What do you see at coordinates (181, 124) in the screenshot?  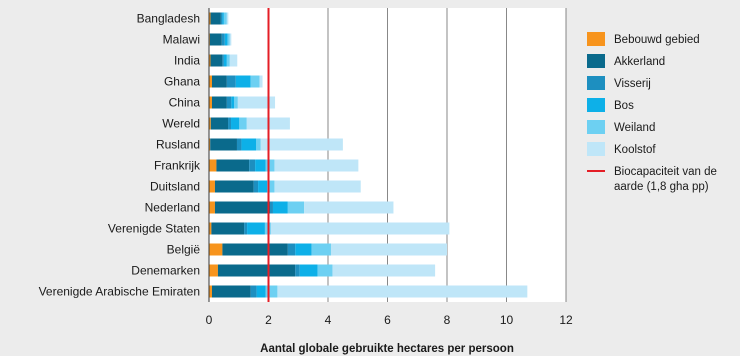 I see `category-label: Wereld` at bounding box center [181, 124].